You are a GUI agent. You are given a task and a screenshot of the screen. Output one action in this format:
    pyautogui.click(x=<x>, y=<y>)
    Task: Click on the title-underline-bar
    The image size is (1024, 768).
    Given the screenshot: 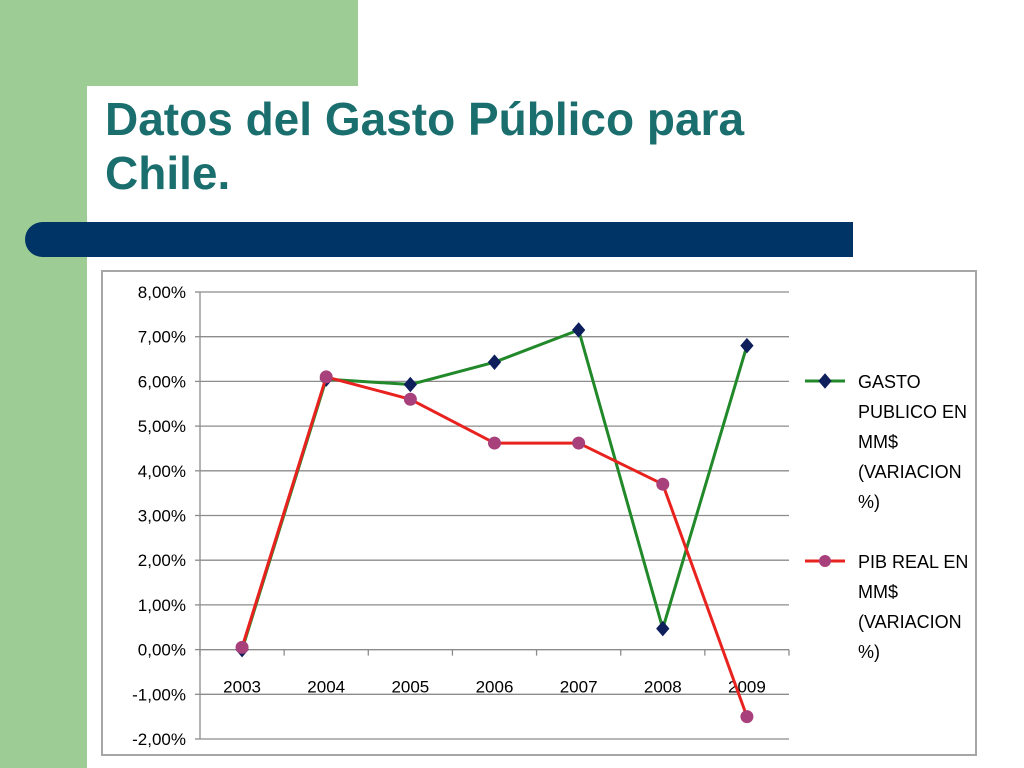 What is the action you would take?
    pyautogui.click(x=439, y=239)
    